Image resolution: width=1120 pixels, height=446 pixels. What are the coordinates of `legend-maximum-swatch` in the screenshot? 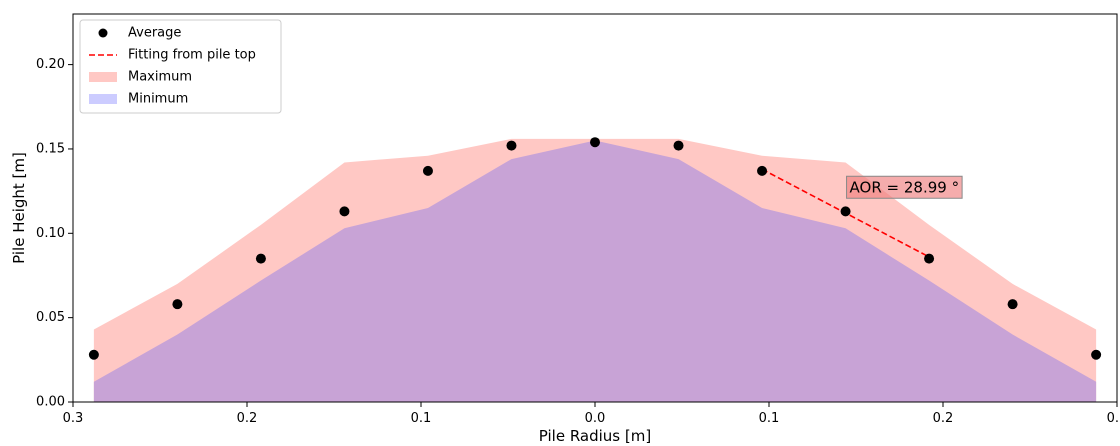 It's located at (103, 77).